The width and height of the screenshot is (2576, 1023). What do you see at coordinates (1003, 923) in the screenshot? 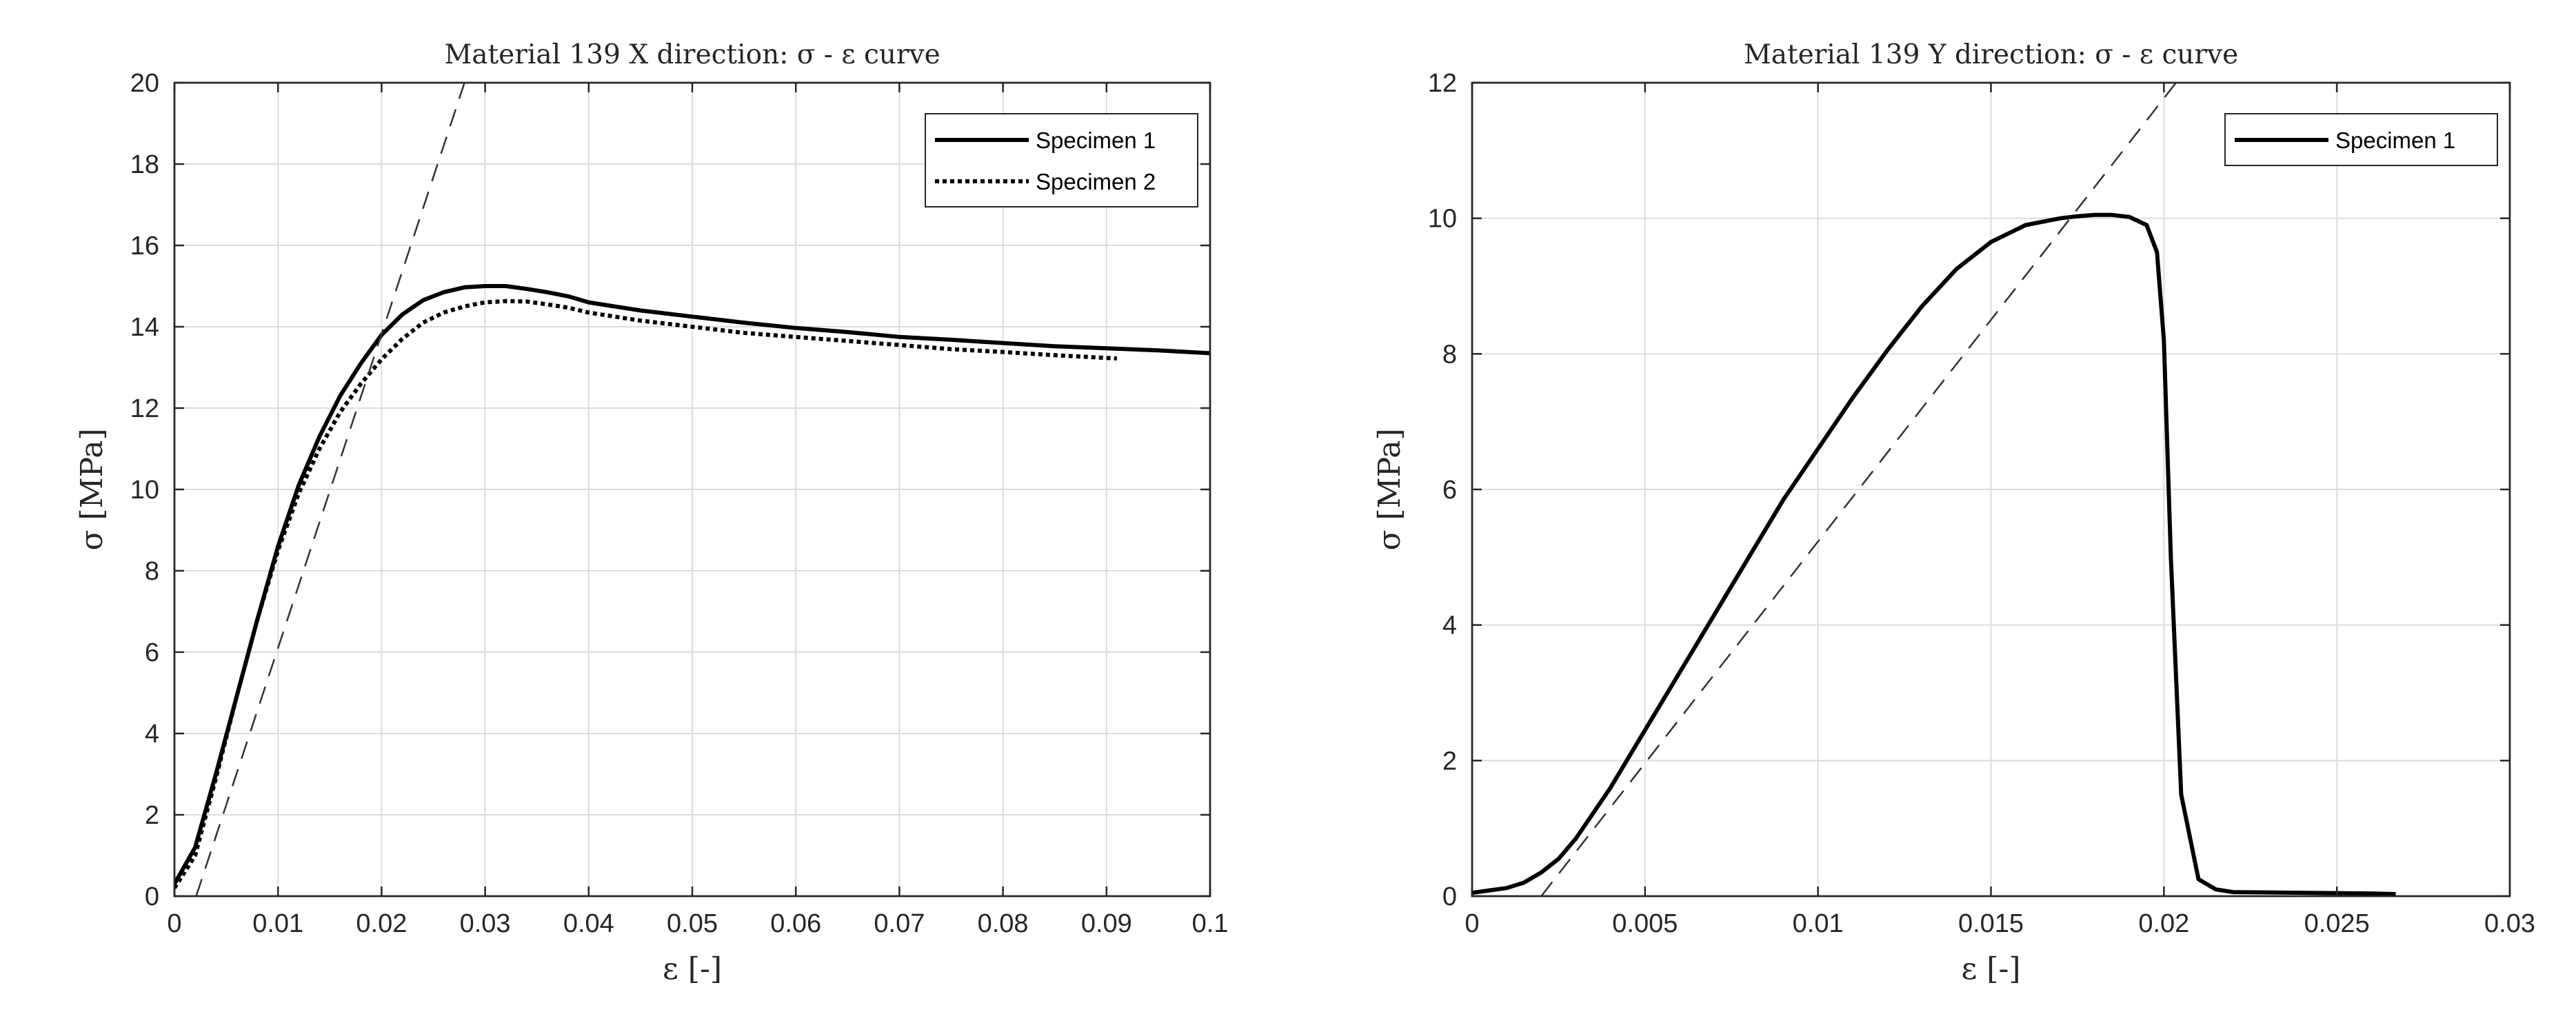
I see `x-tick-label: 0.08` at bounding box center [1003, 923].